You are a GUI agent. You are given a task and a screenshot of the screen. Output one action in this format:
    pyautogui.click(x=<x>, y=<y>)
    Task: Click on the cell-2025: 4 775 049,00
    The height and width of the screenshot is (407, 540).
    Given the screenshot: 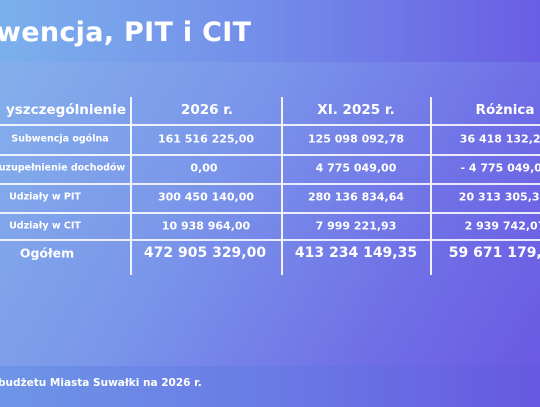 What is the action you would take?
    pyautogui.click(x=356, y=168)
    